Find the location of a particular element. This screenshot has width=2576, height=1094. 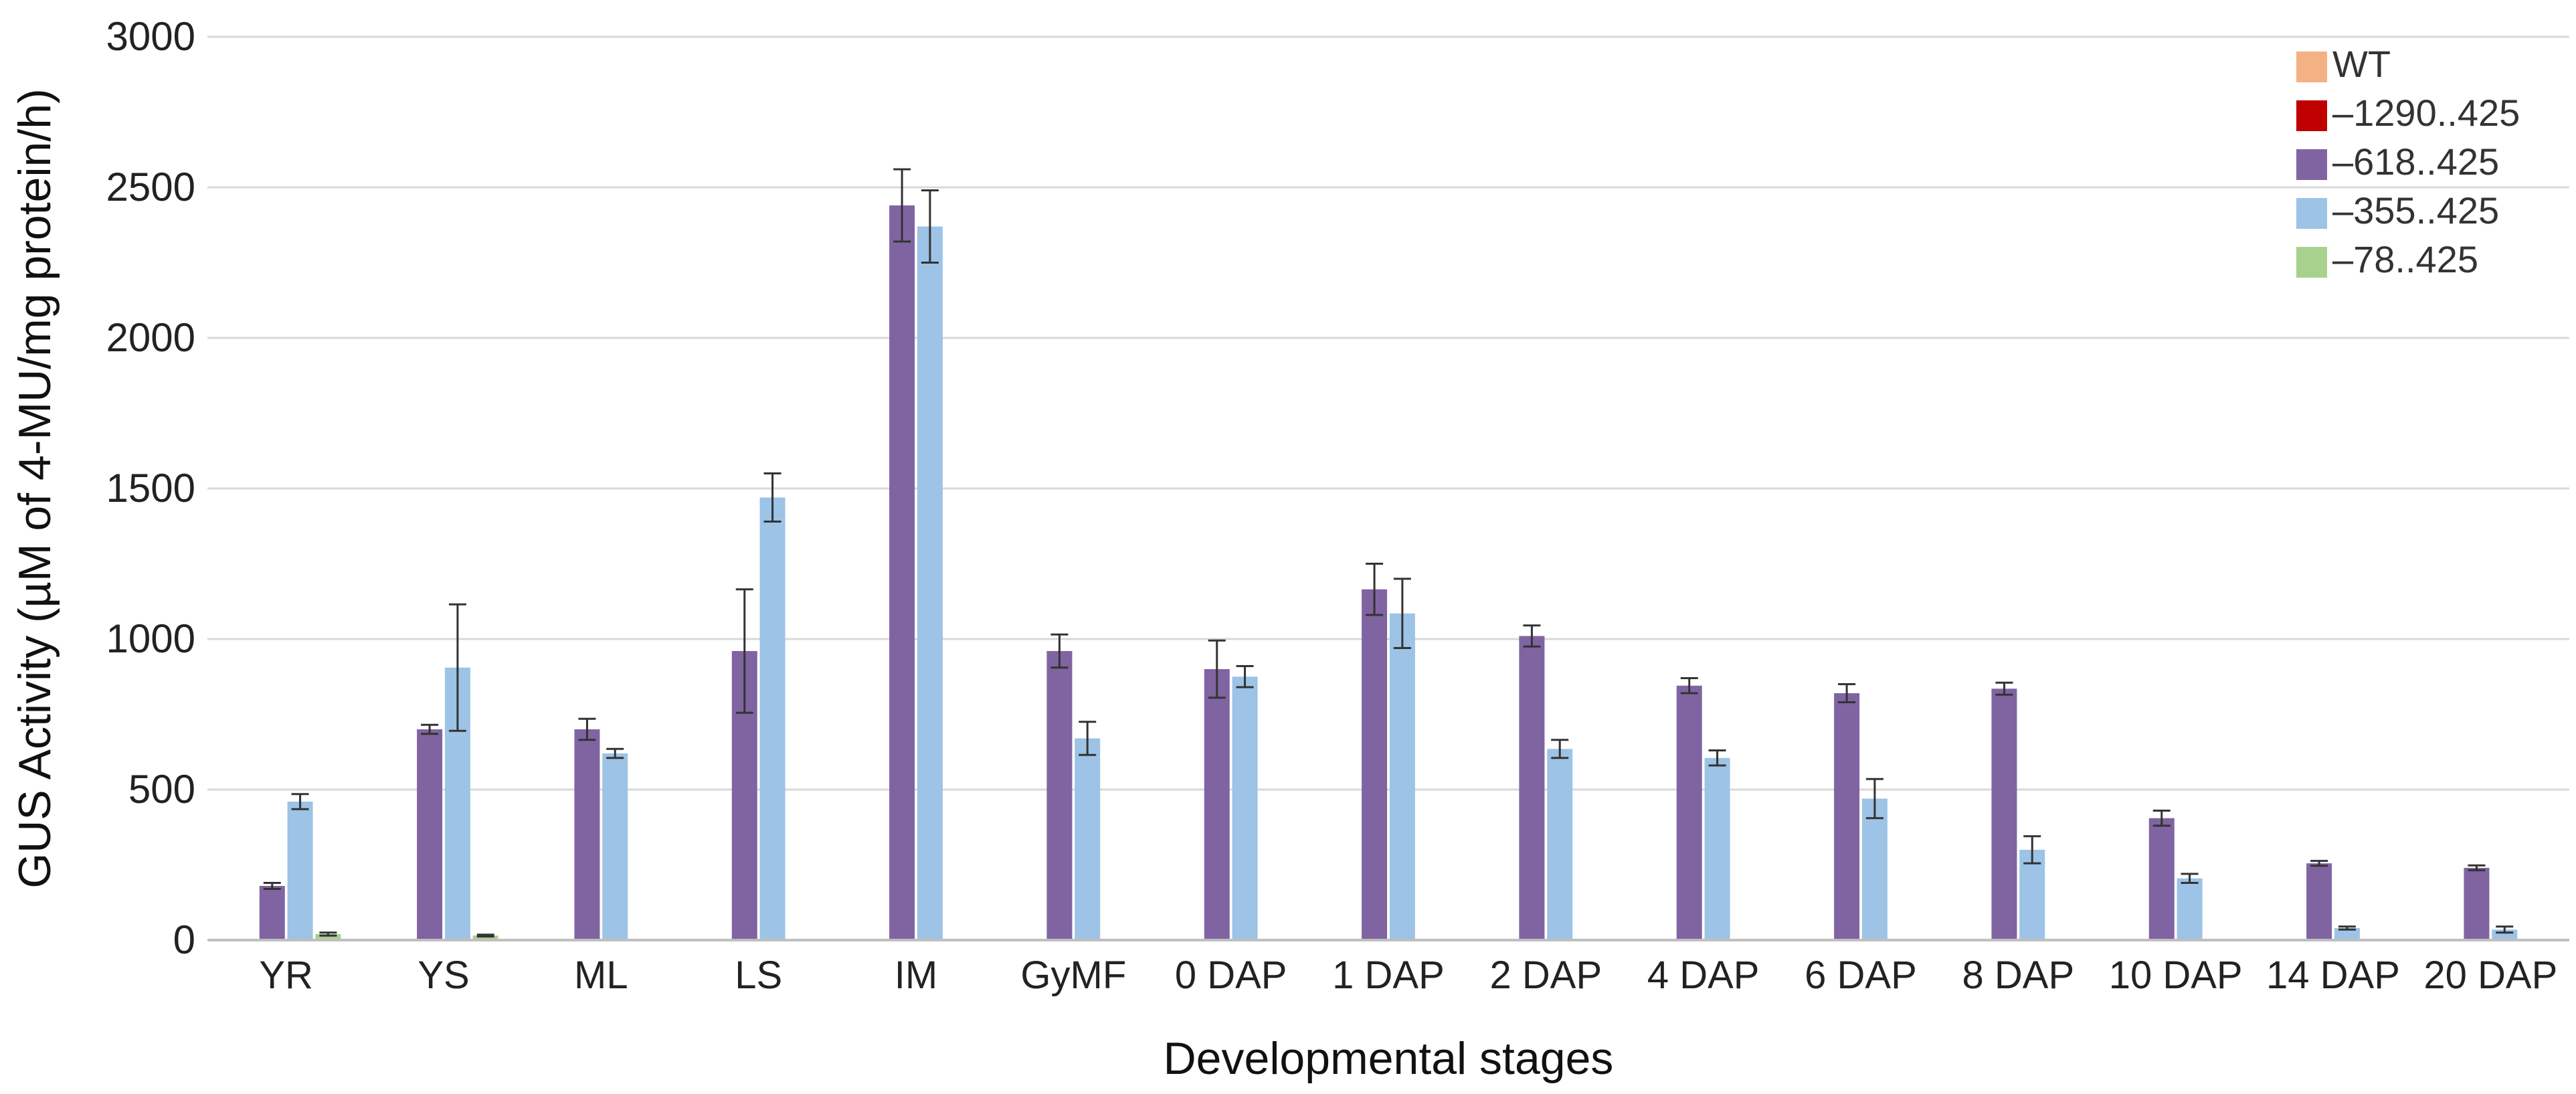

x-tick-label: 0 DAP is located at coordinates (1231, 975).